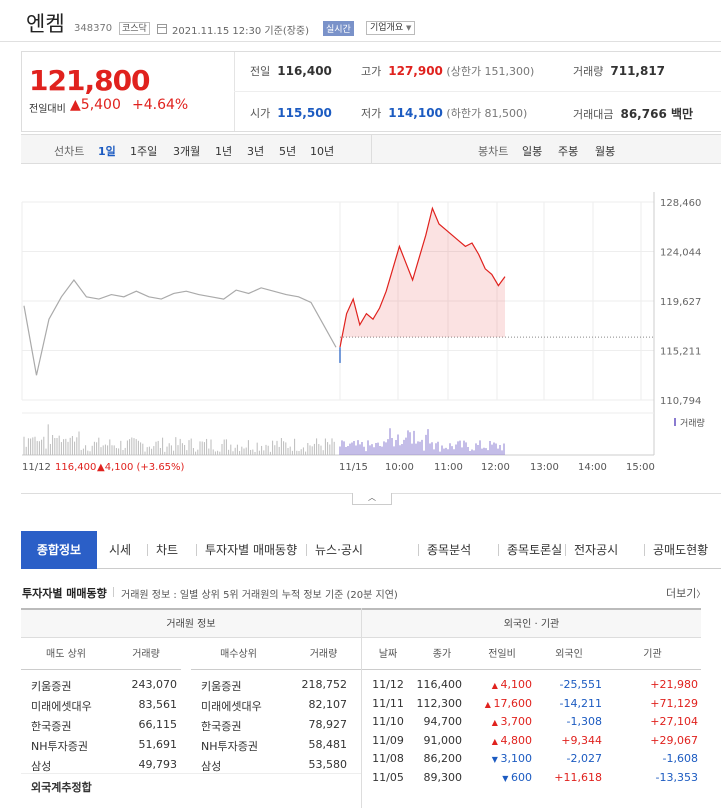 The image size is (721, 808). I want to click on candle-tab-monthly: 월봉, so click(605, 151).